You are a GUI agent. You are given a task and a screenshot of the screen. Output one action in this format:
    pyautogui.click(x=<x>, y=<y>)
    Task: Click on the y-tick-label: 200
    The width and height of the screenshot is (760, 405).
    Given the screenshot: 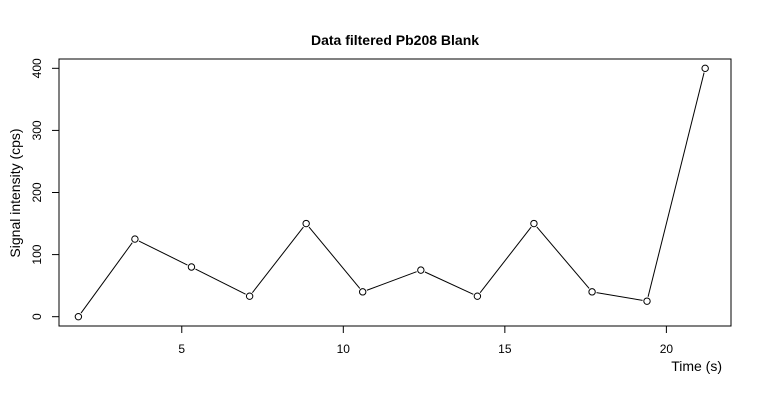 What is the action you would take?
    pyautogui.click(x=37, y=192)
    